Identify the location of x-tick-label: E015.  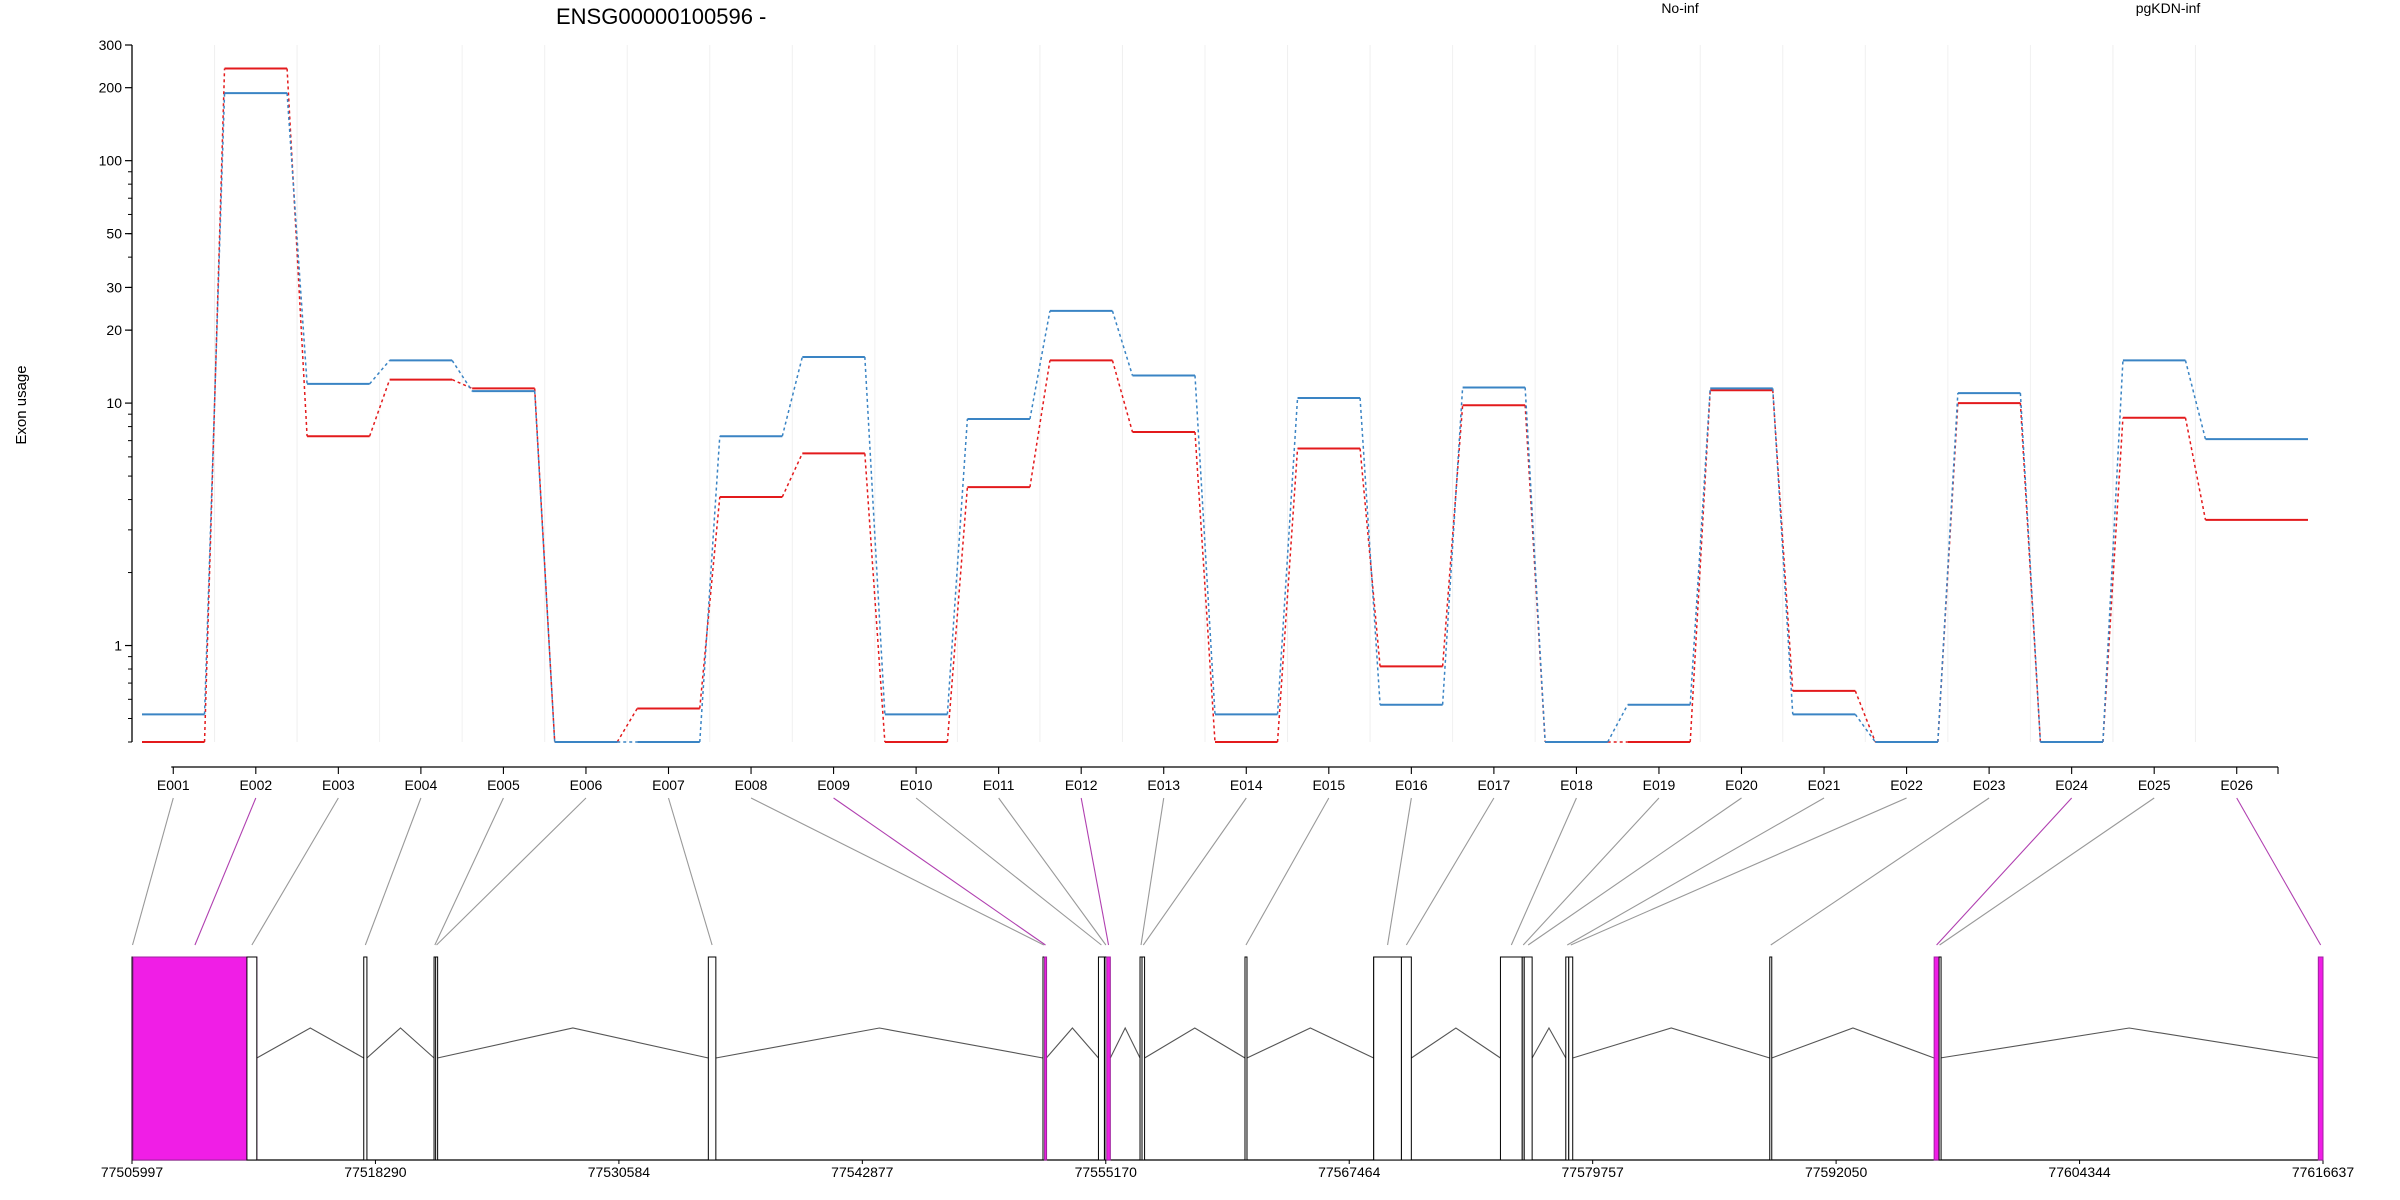
(1328, 785).